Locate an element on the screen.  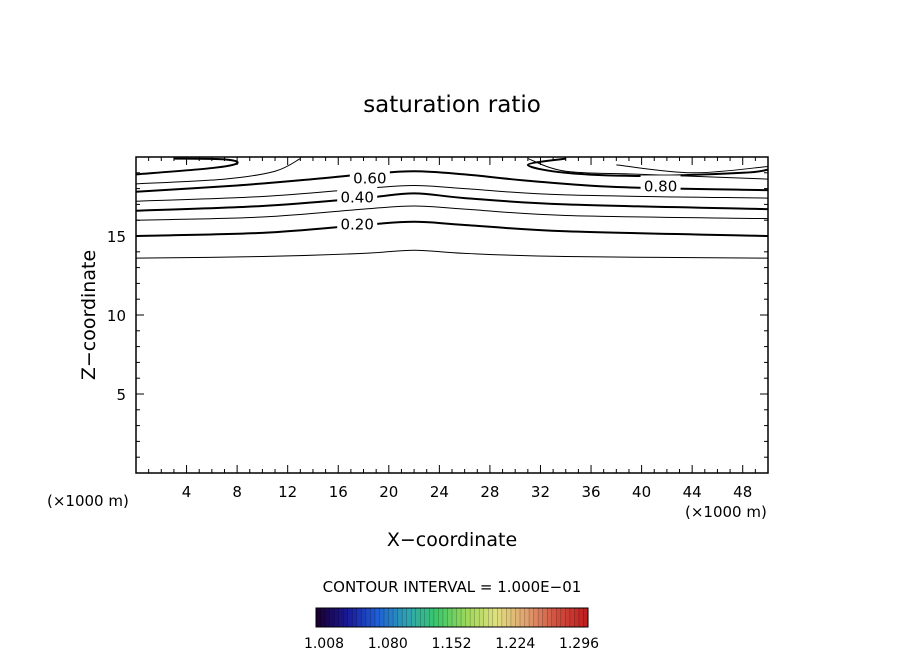
colorbar-tick-labels: 1.008 1.080 1.152 1.224 1.296 is located at coordinates (451, 644).